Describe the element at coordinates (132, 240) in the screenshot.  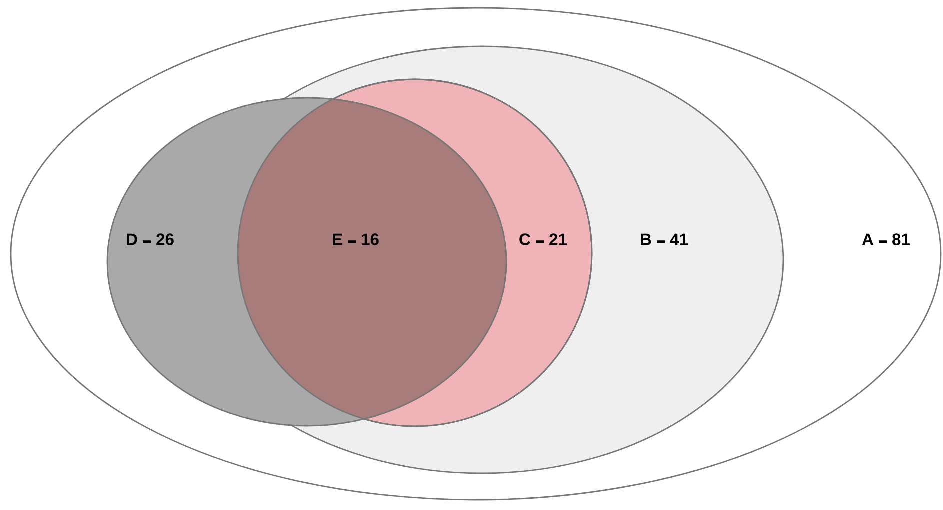
I see `category-label: D` at that location.